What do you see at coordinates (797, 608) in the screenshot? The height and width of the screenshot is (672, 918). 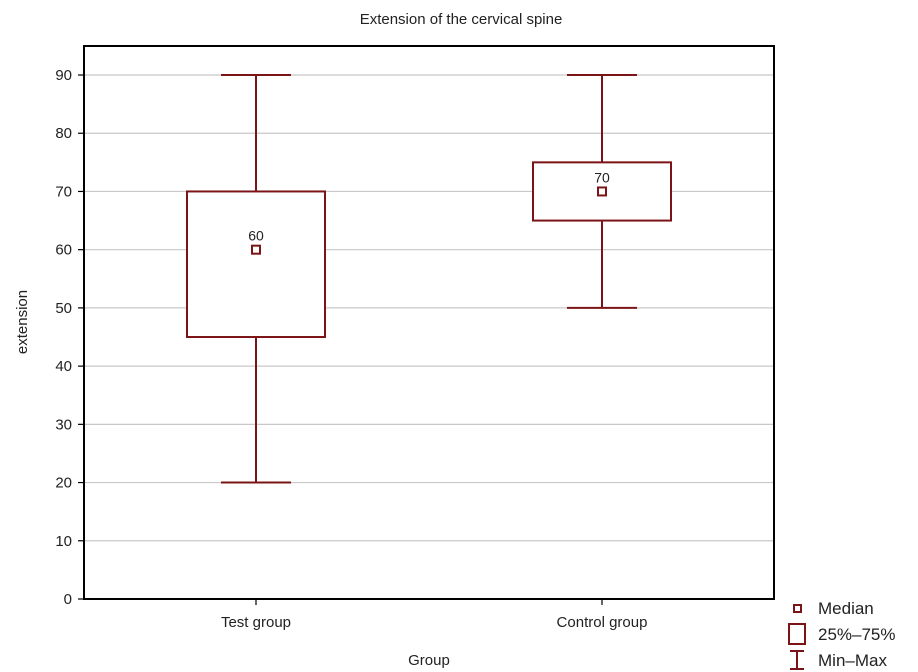 I see `legend-median-icon` at bounding box center [797, 608].